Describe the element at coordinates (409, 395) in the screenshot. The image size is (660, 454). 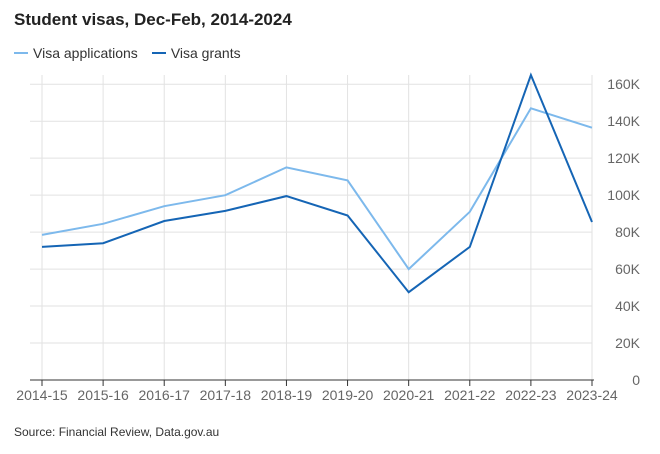
I see `x-tick-label: 2020-21` at that location.